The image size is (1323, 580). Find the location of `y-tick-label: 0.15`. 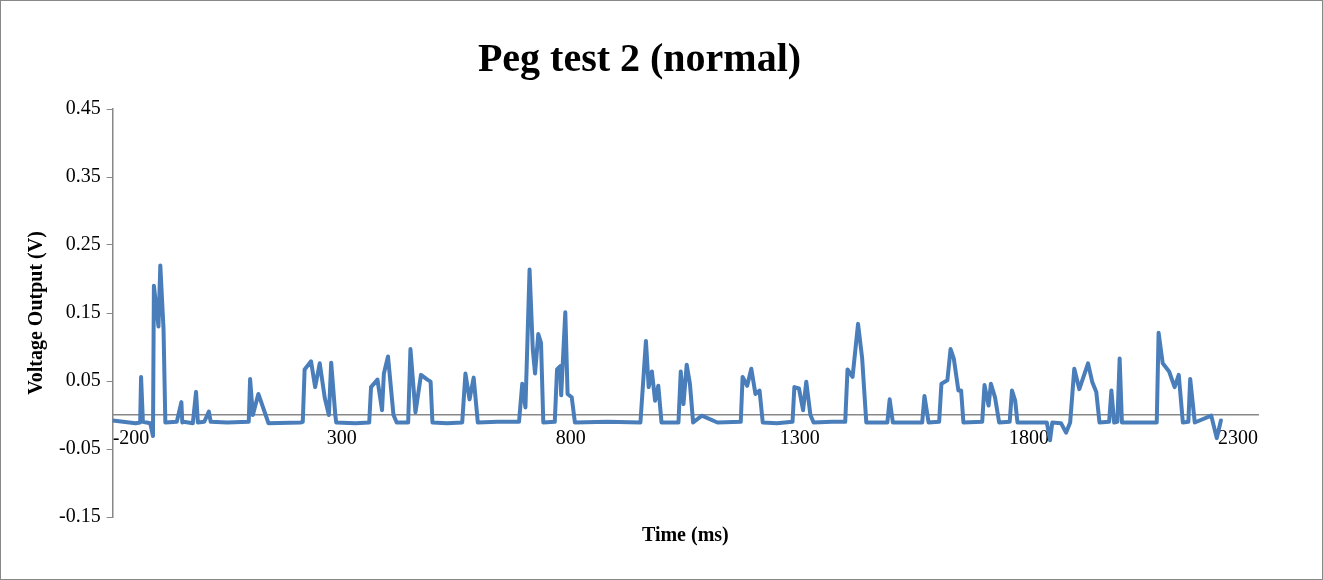

y-tick-label: 0.15 is located at coordinates (83, 311).